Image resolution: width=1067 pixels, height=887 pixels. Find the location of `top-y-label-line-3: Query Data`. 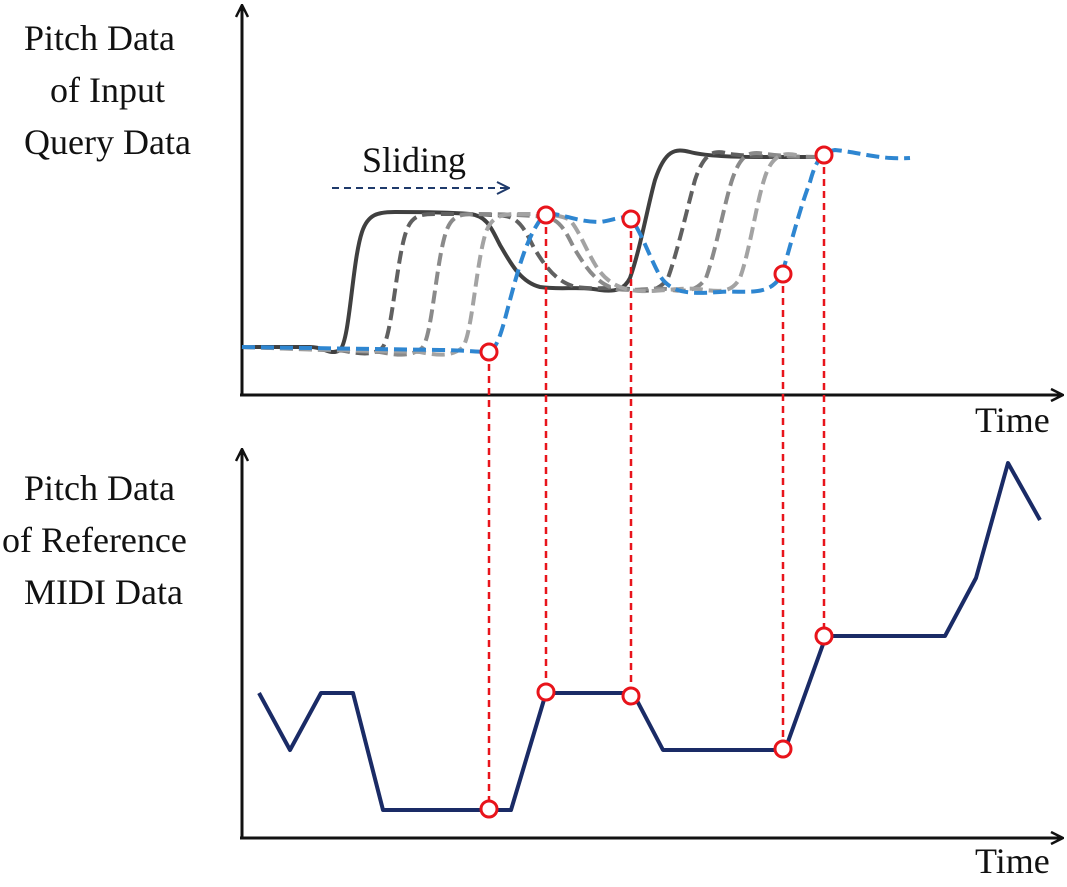

top-y-label-line-3: Query Data is located at coordinates (107, 142).